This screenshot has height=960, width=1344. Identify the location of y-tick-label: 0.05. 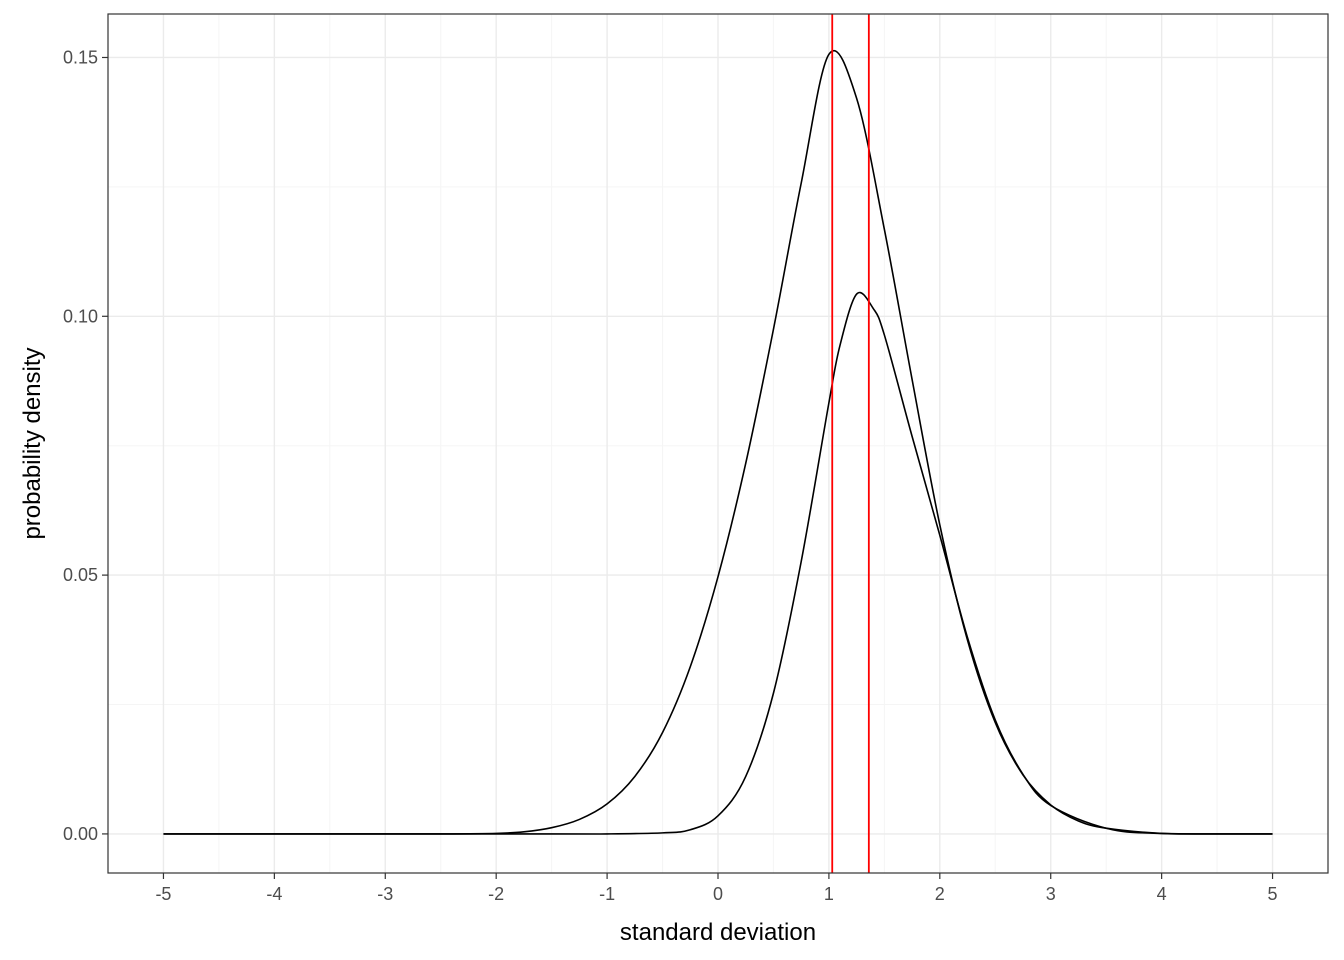
(80, 575).